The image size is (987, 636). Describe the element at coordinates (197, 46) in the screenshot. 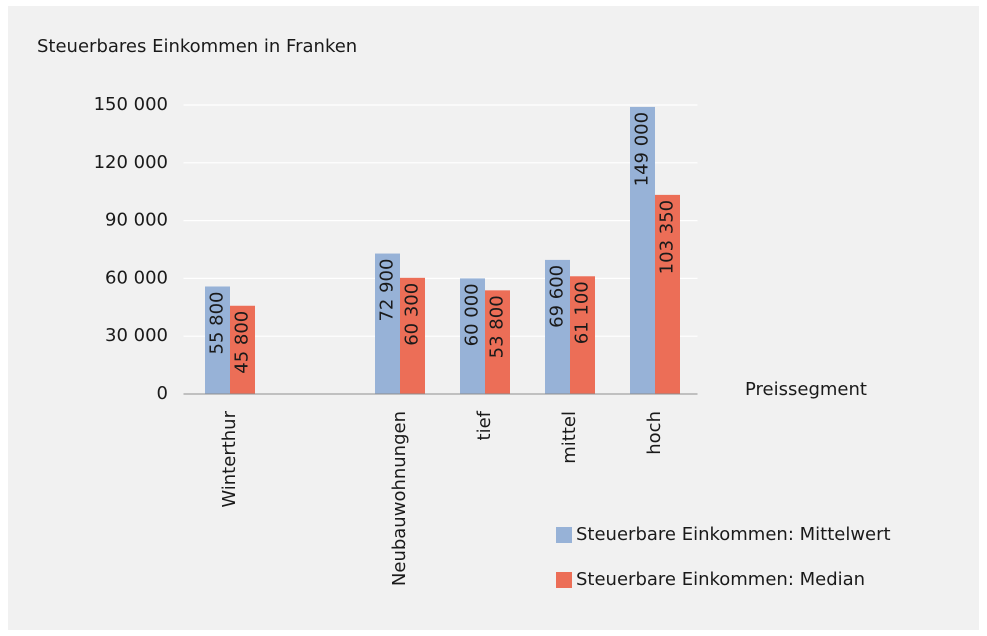

I see `y-axis-title: Steuerbares Einkommen in Franken` at that location.